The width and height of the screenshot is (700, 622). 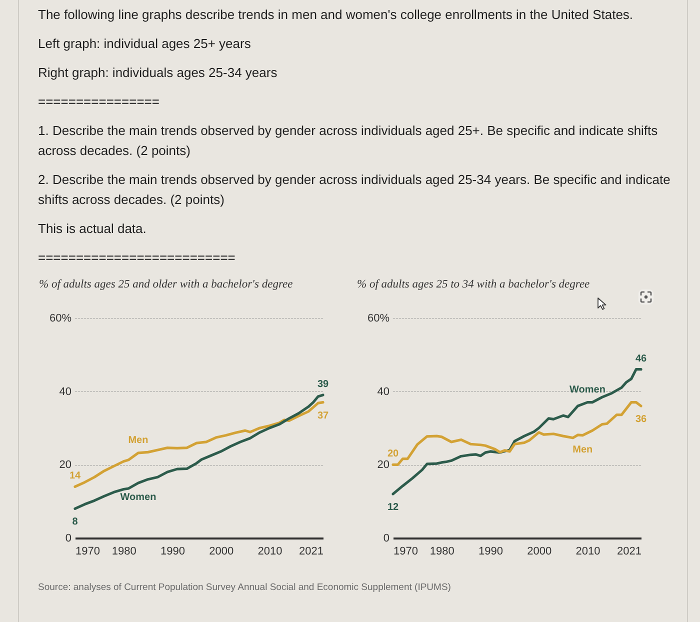 What do you see at coordinates (75, 522) in the screenshot?
I see `data-label: 8` at bounding box center [75, 522].